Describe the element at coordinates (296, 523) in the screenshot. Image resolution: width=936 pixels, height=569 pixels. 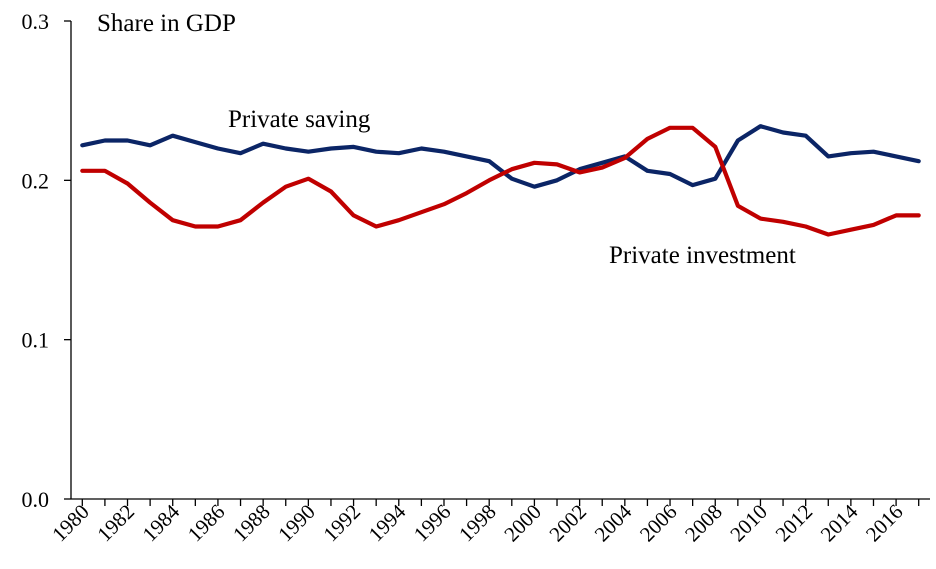
I see `x-tick-label: 1990` at that location.